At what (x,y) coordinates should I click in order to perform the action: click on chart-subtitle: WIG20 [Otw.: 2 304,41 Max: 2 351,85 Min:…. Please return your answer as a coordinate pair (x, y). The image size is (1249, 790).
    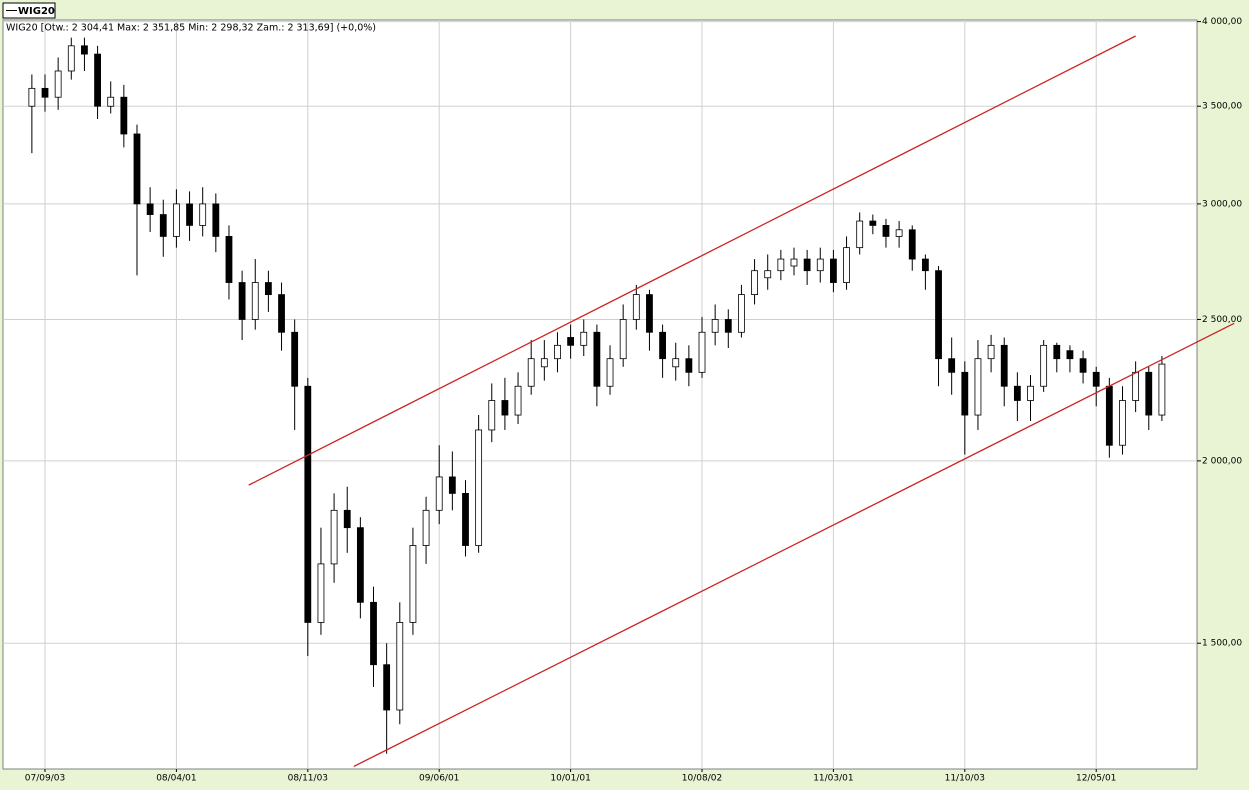
    Looking at the image, I should click on (191, 28).